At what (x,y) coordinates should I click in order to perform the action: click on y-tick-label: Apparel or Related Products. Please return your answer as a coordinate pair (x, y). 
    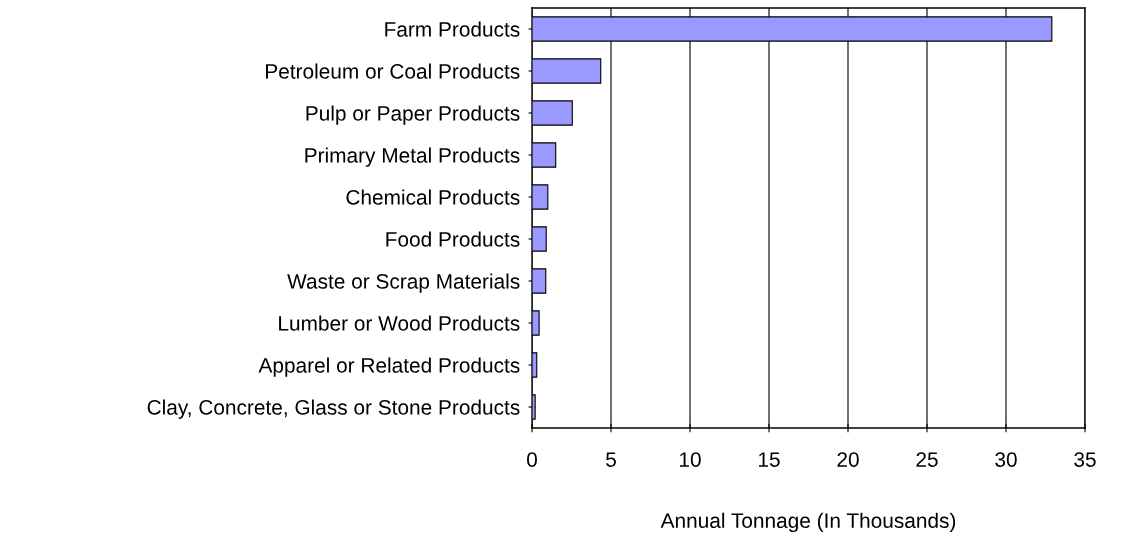
    Looking at the image, I should click on (389, 367).